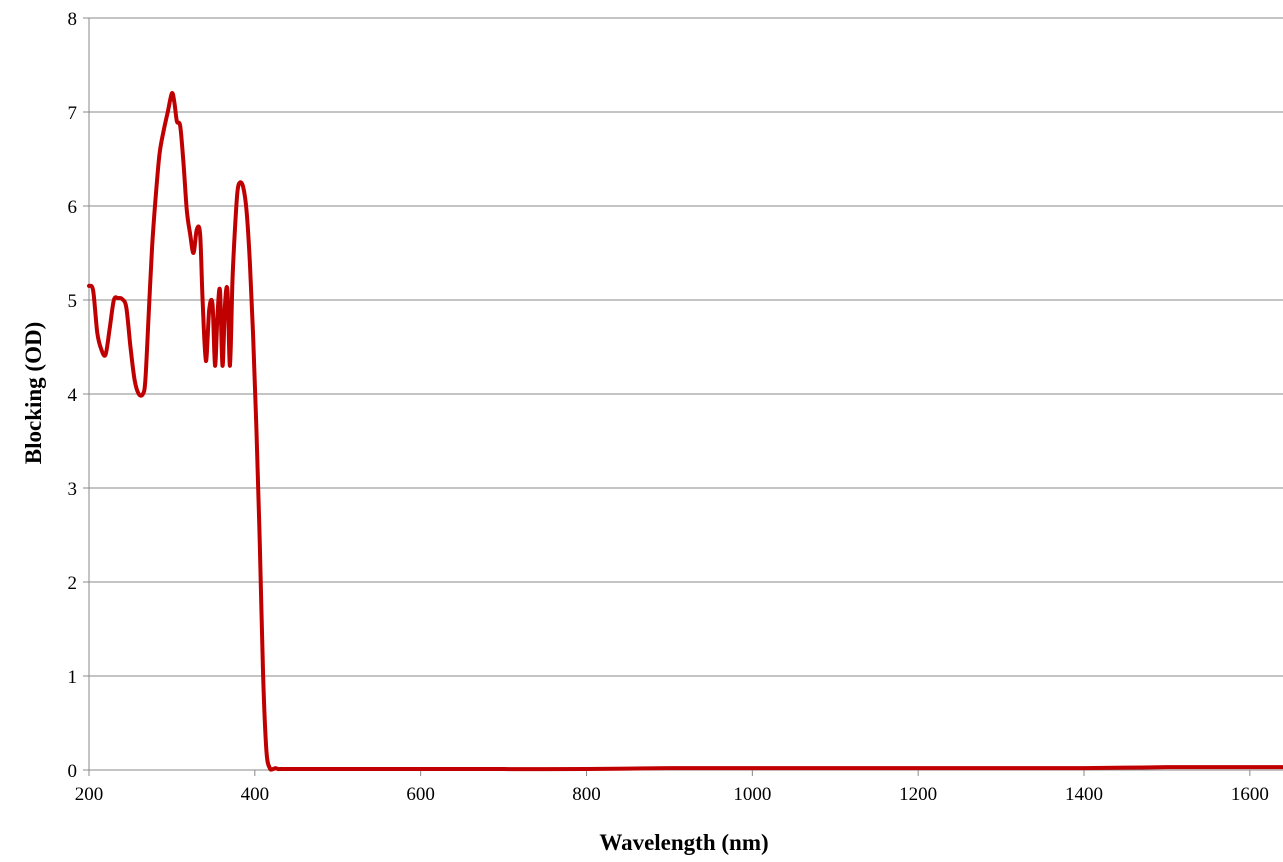 This screenshot has height=862, width=1283. What do you see at coordinates (752, 794) in the screenshot?
I see `x-tick-label: 1000` at bounding box center [752, 794].